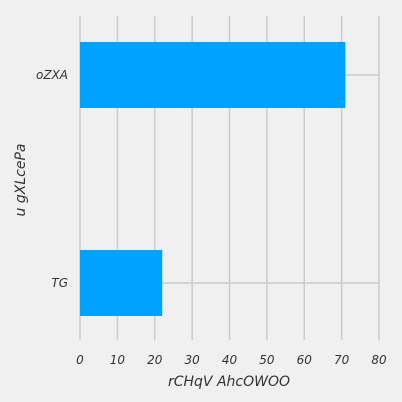 The width and height of the screenshot is (402, 402). I want to click on x-tick-label: 60, so click(305, 360).